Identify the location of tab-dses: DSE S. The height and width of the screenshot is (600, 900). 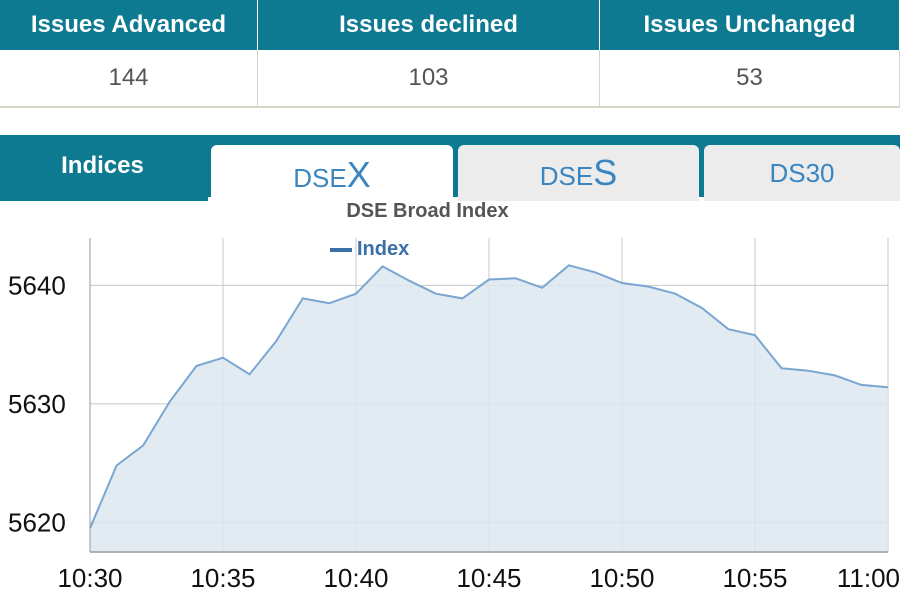
(578, 173).